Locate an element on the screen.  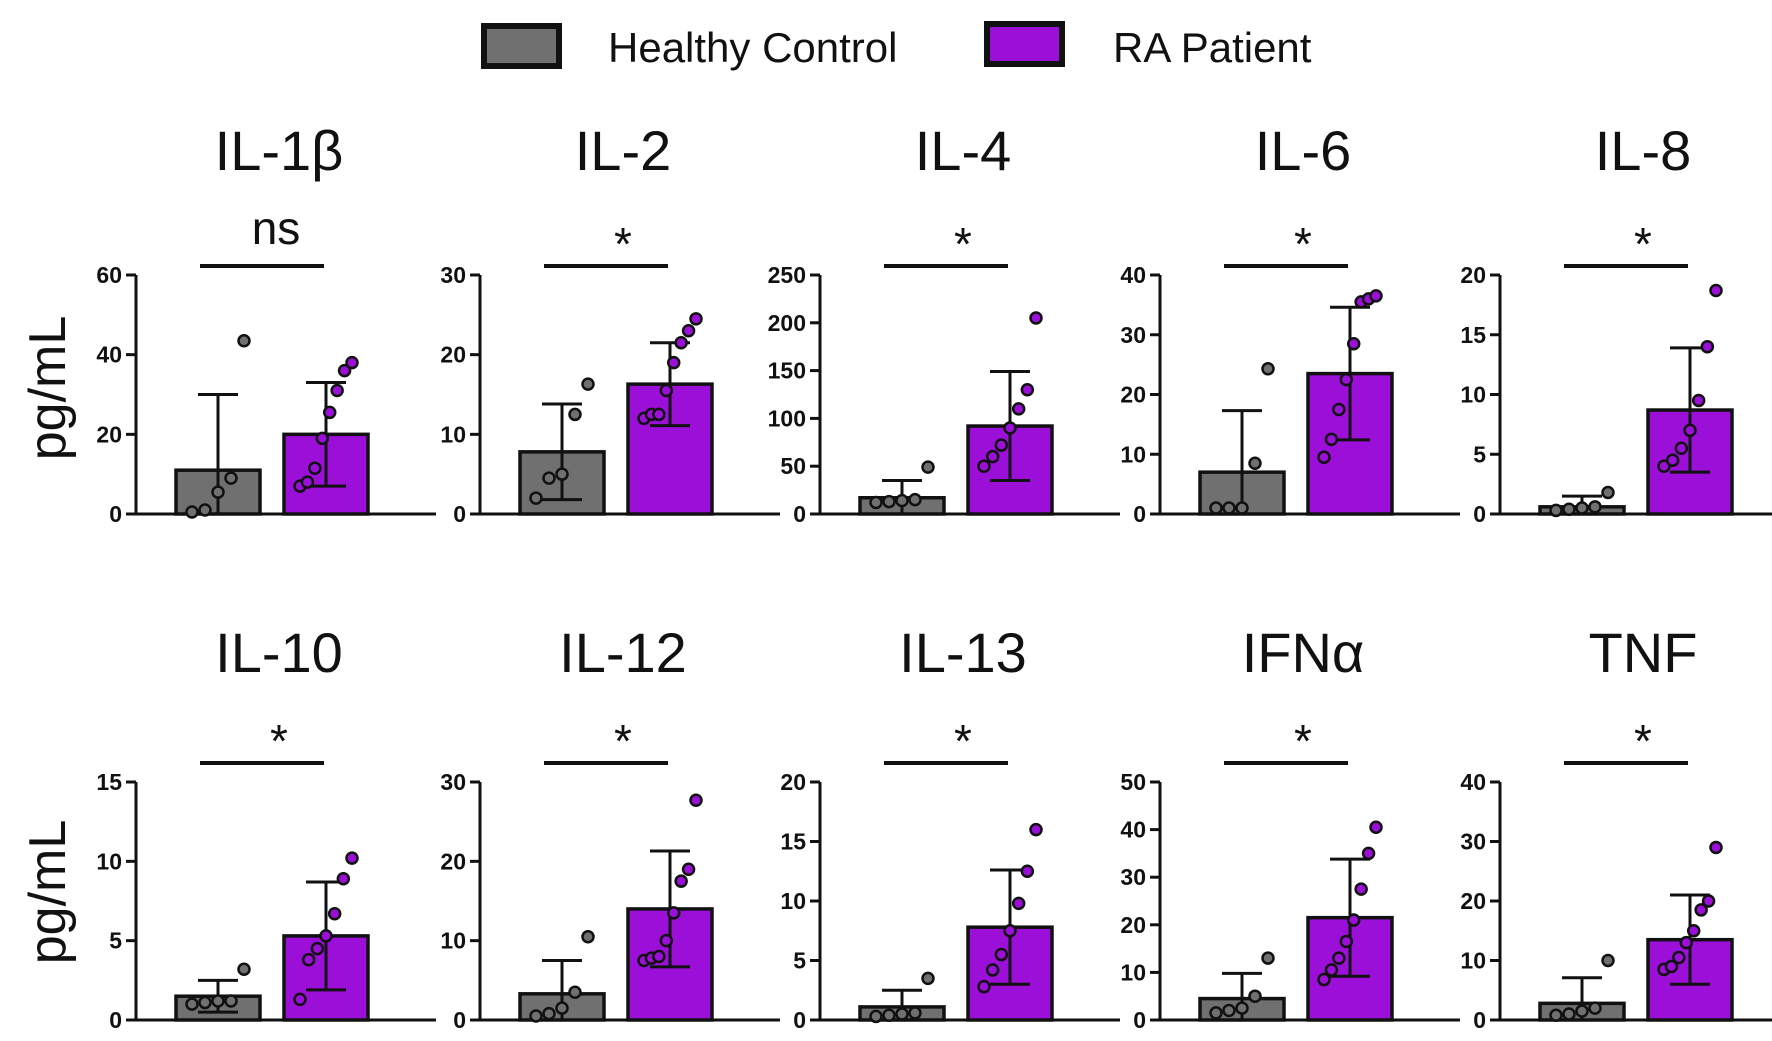
panel-title: IL-1β is located at coordinates (279, 150).